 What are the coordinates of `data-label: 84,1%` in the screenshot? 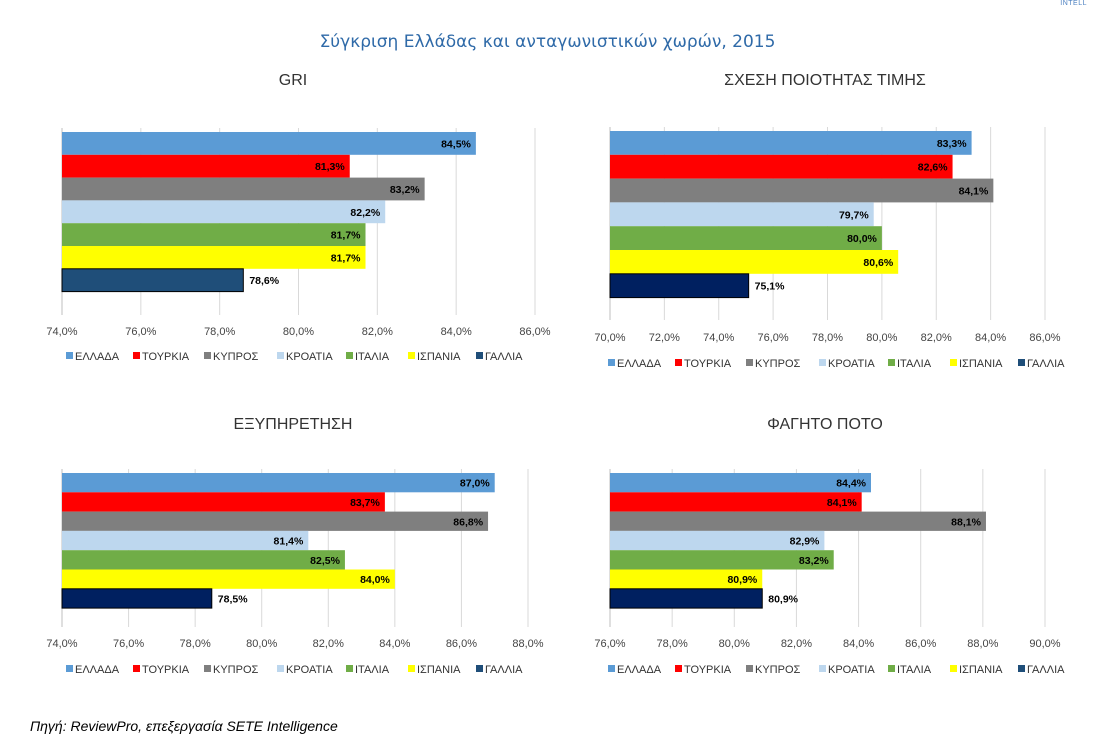 It's located at (842, 503).